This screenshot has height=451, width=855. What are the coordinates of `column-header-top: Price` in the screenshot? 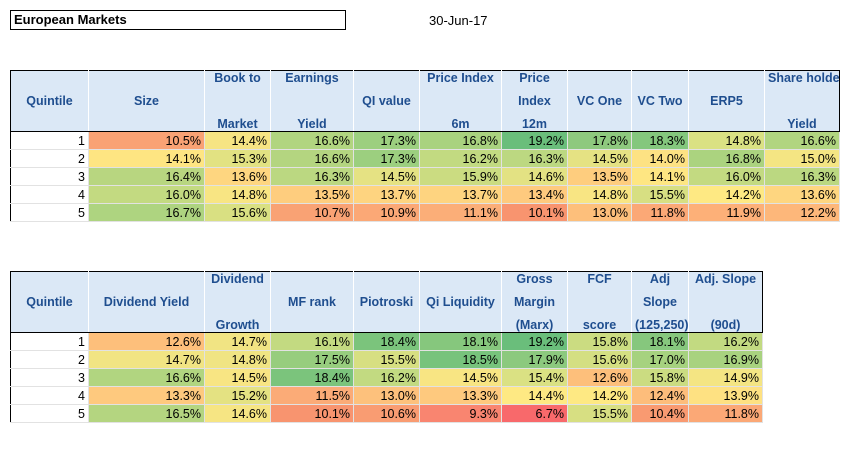 It's located at (534, 80).